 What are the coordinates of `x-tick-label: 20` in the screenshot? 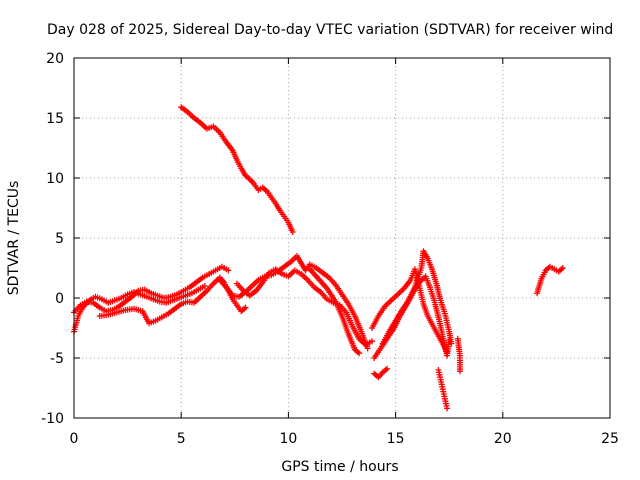 It's located at (503, 439).